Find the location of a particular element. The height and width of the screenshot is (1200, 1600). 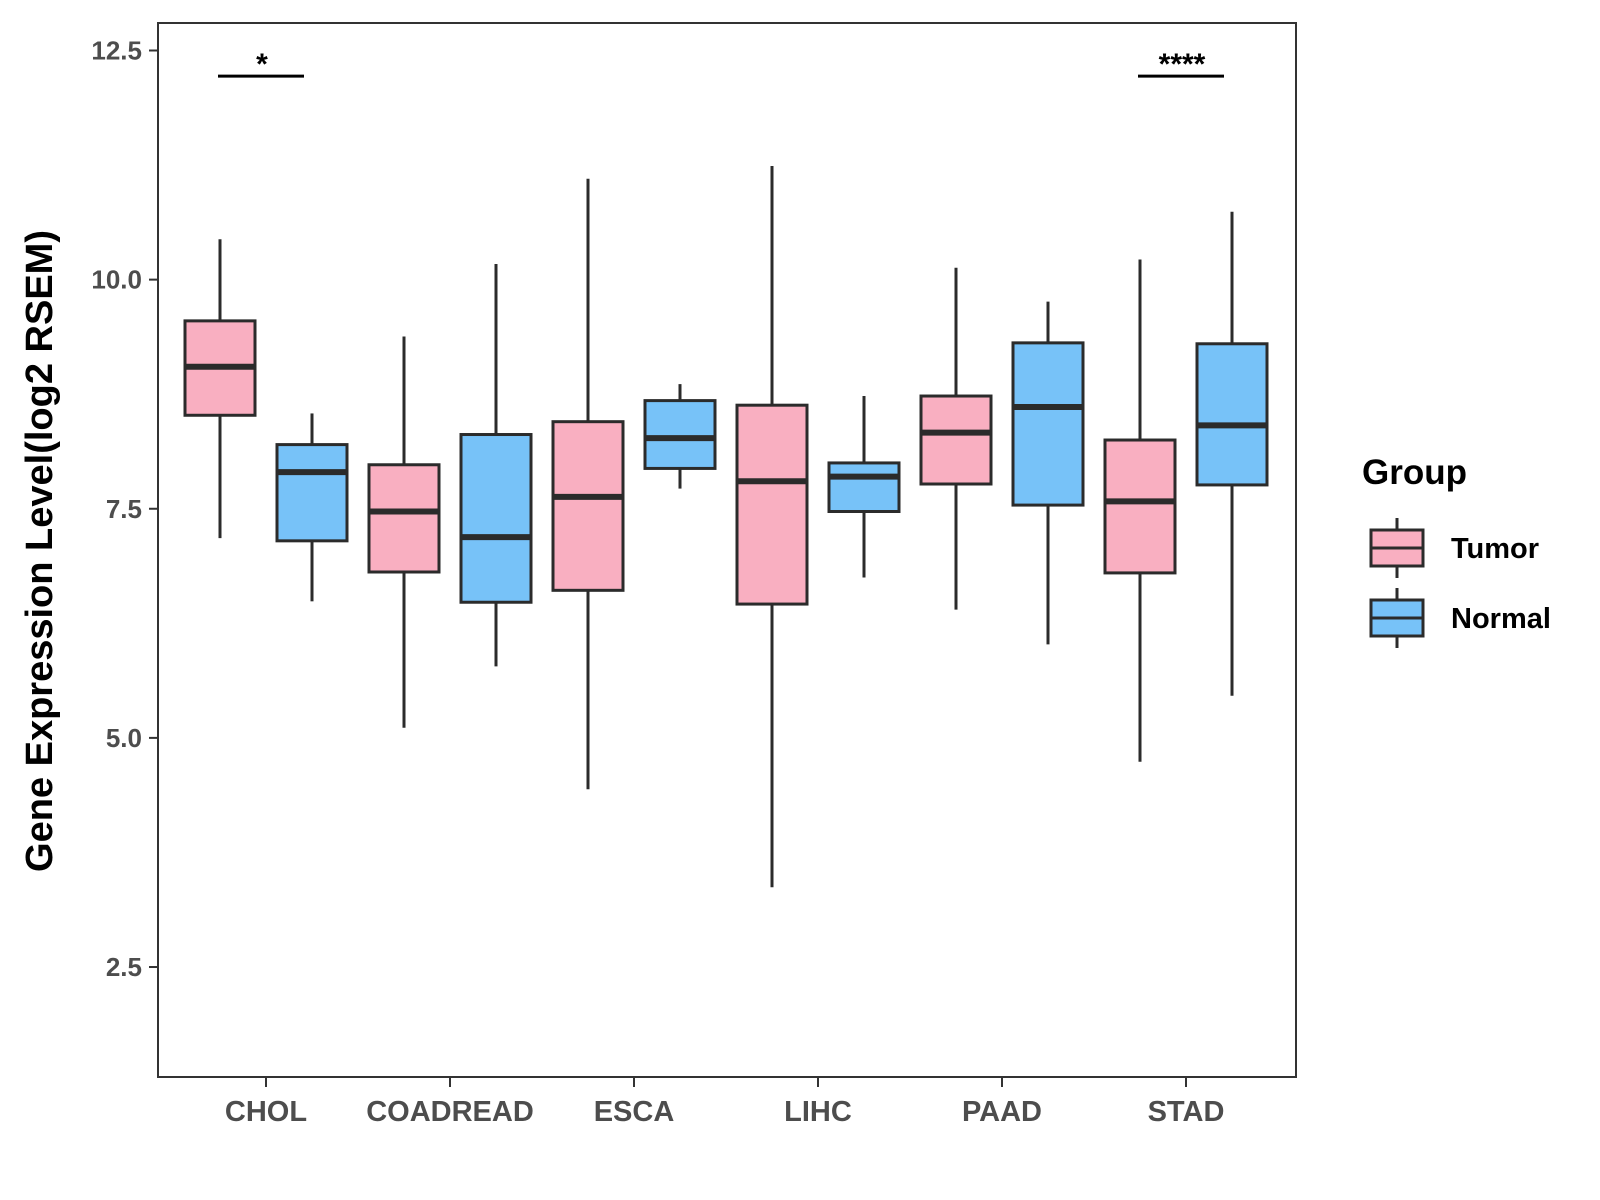

x-tick-label: PAAD is located at coordinates (1002, 1112).